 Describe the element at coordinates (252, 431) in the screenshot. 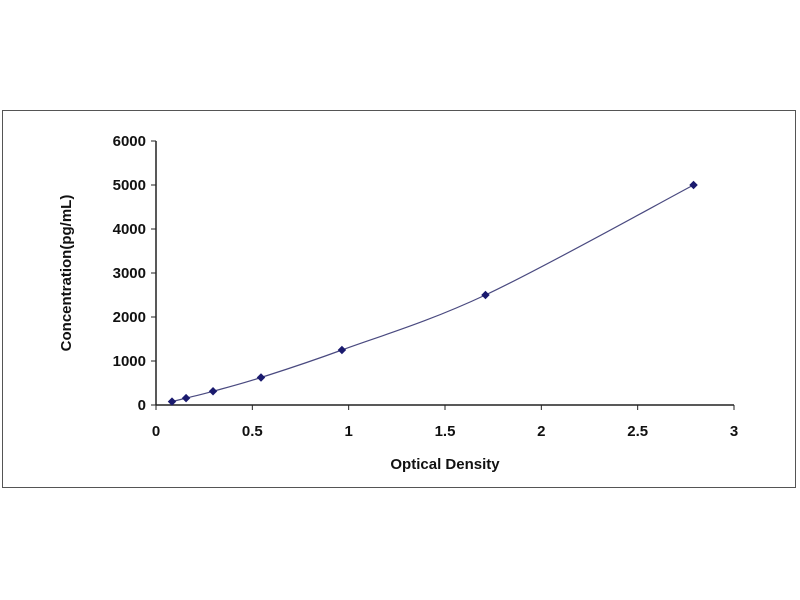

I see `x-tick-label: 0.5` at that location.